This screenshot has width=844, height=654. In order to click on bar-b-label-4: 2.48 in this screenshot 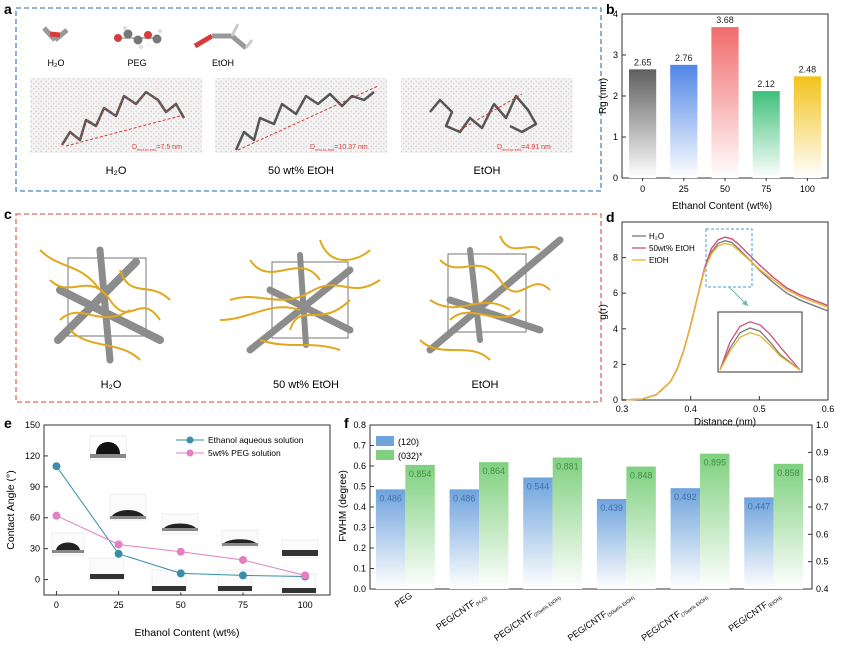, I will do `click(808, 69)`.